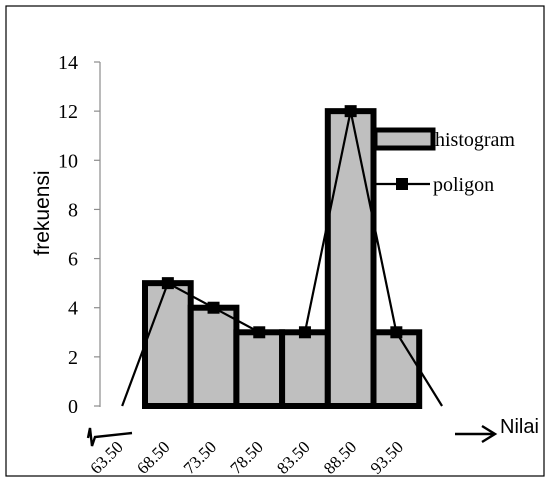 The height and width of the screenshot is (482, 550). I want to click on legend-marker-poligon, so click(402, 184).